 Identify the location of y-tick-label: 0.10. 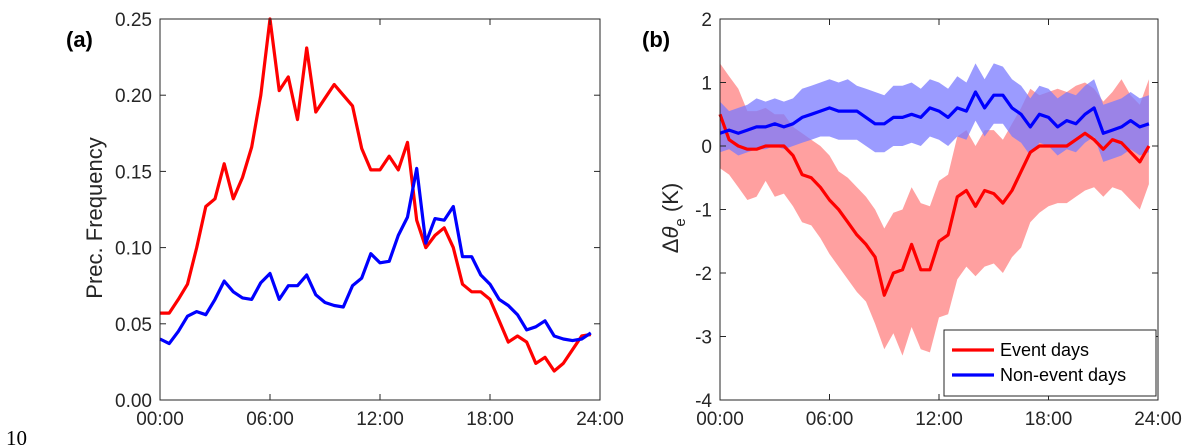
(133, 249).